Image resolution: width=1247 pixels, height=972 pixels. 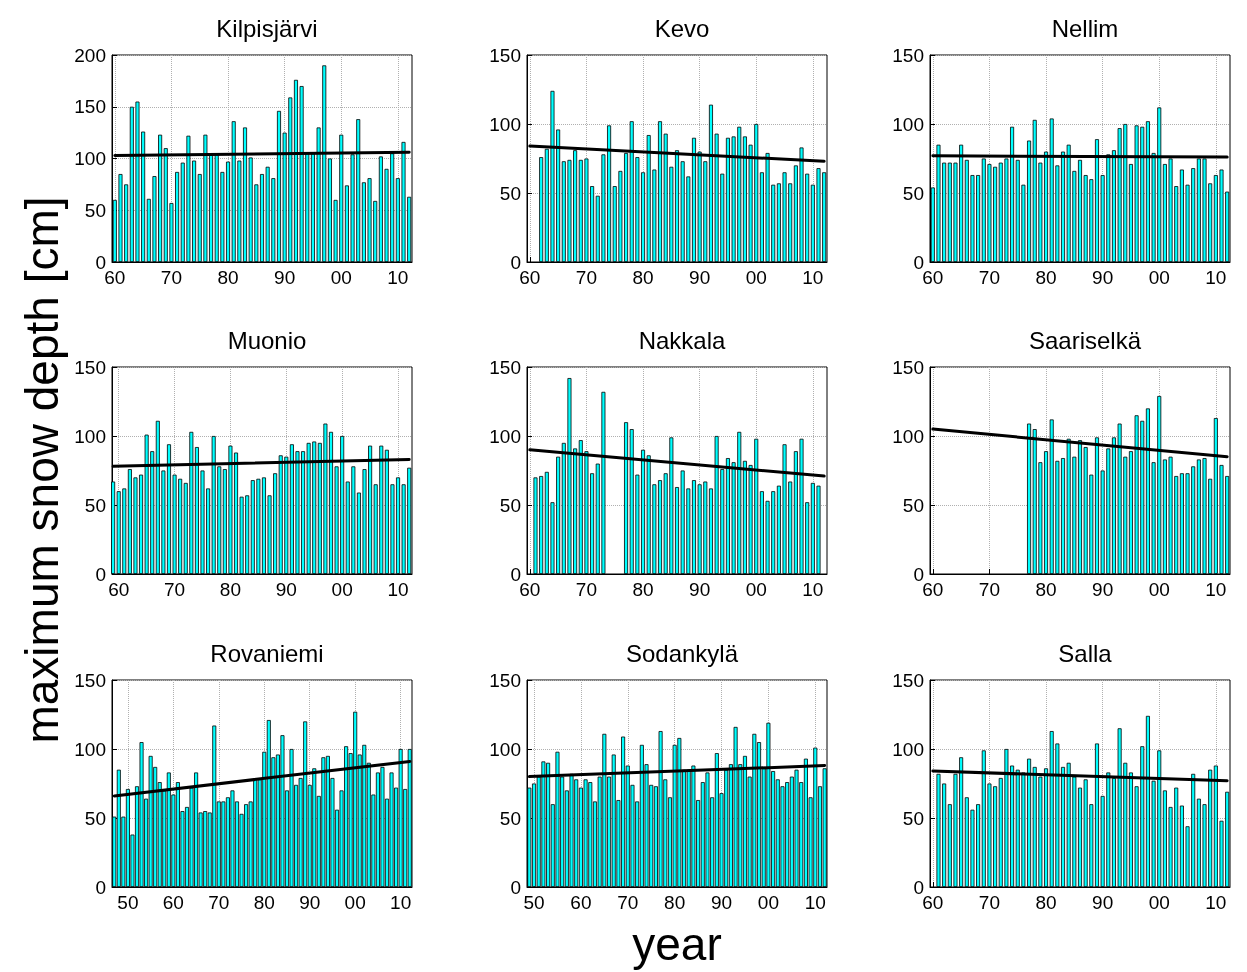 What do you see at coordinates (682, 28) in the screenshot?
I see `chart-title: Kevo` at bounding box center [682, 28].